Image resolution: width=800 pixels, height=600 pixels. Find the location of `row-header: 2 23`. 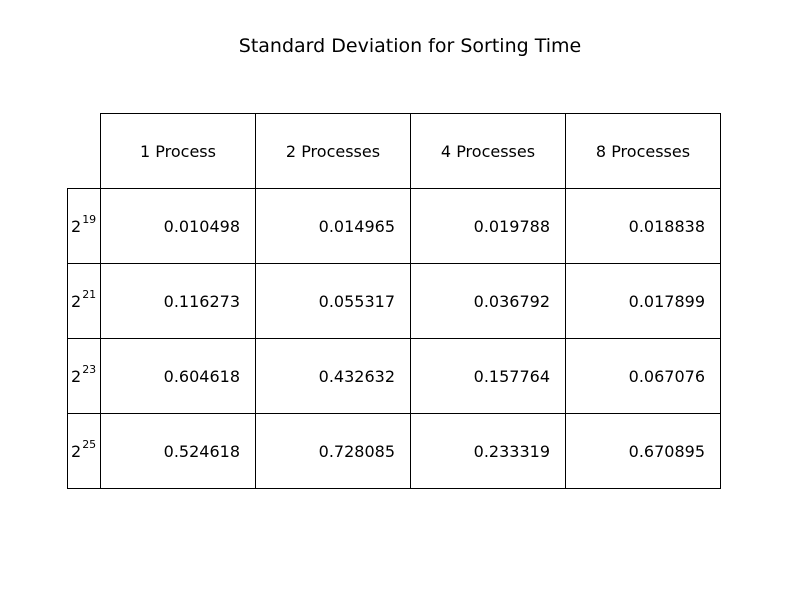

row-header: 2 23 is located at coordinates (84, 376).